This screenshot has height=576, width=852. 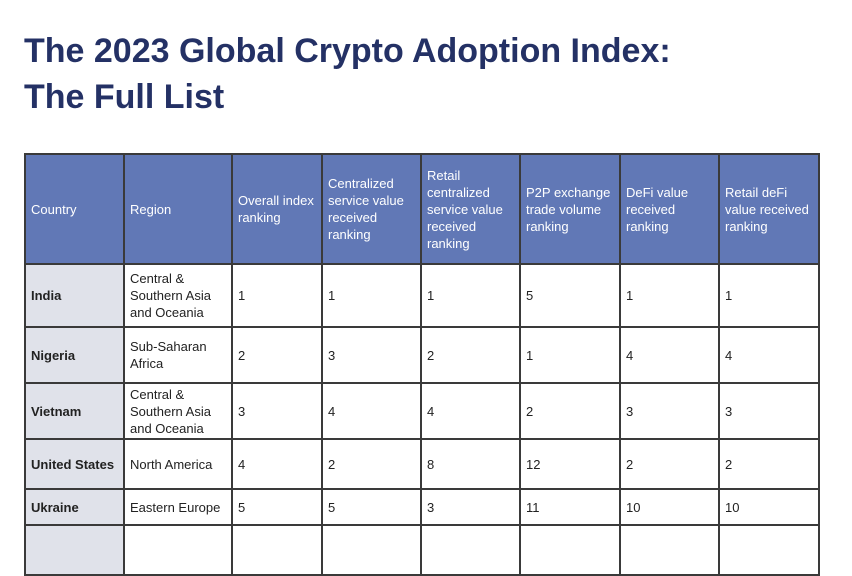 What do you see at coordinates (669, 209) in the screenshot?
I see `column-header: DeFi value received ranking` at bounding box center [669, 209].